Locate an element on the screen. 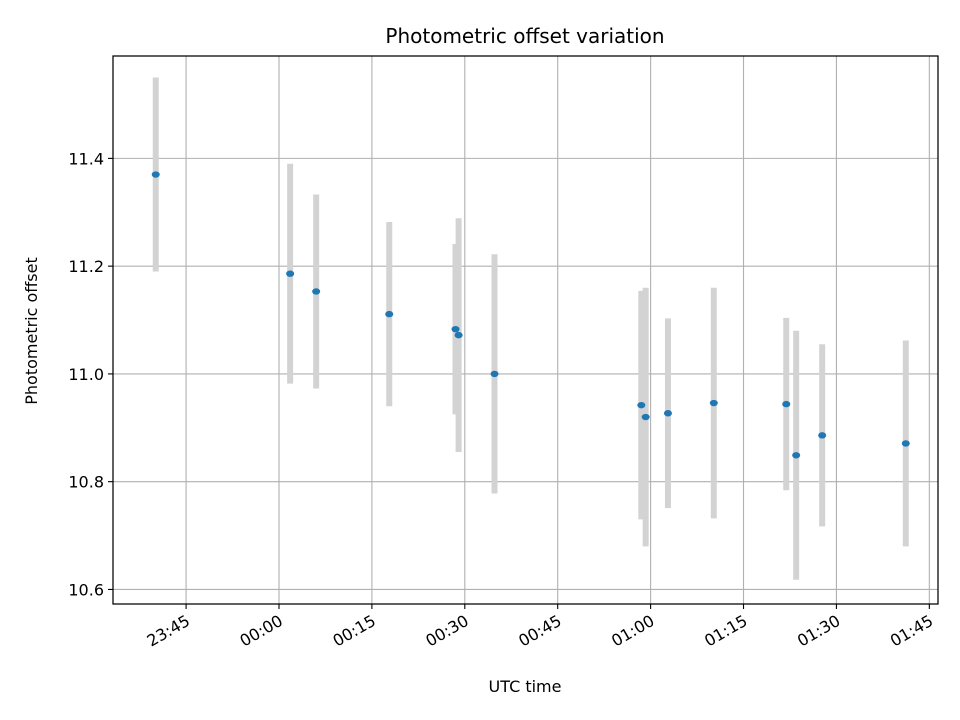 Image resolution: width=960 pixels, height=720 pixels. x-axis-label: UTC time is located at coordinates (525, 686).